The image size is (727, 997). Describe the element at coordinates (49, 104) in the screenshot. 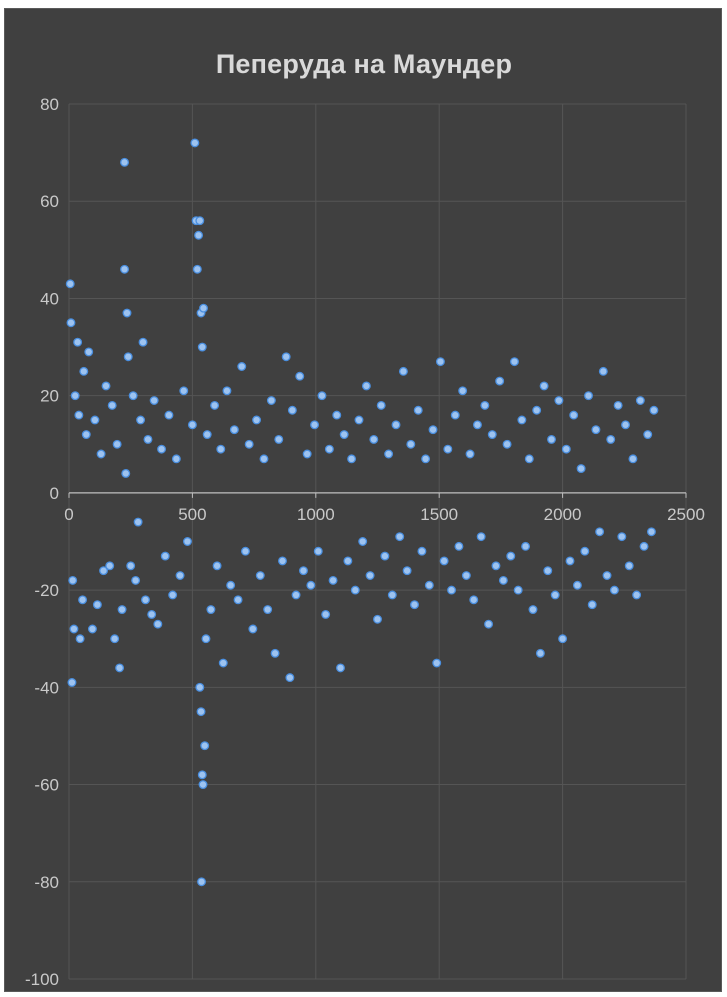

I see `y-tick-label: 80` at that location.